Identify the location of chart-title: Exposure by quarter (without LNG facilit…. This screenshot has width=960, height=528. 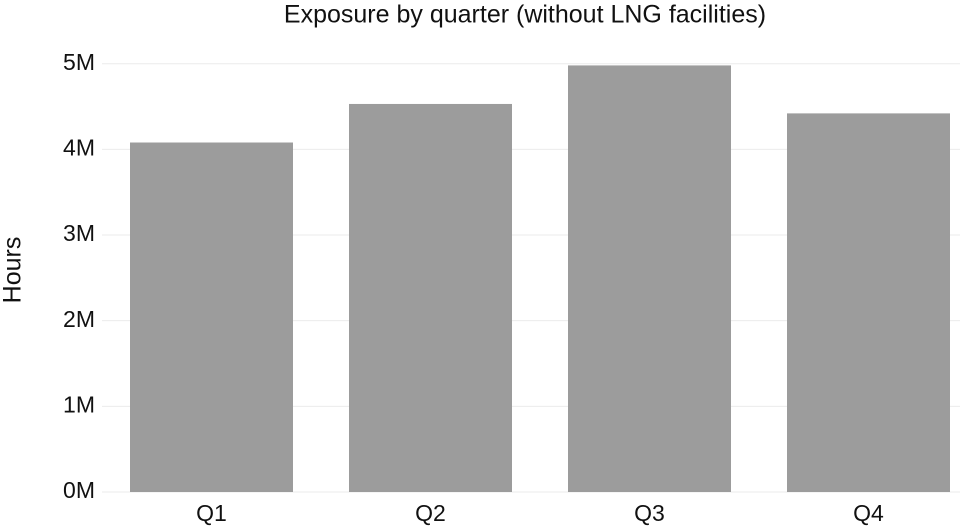
(525, 15).